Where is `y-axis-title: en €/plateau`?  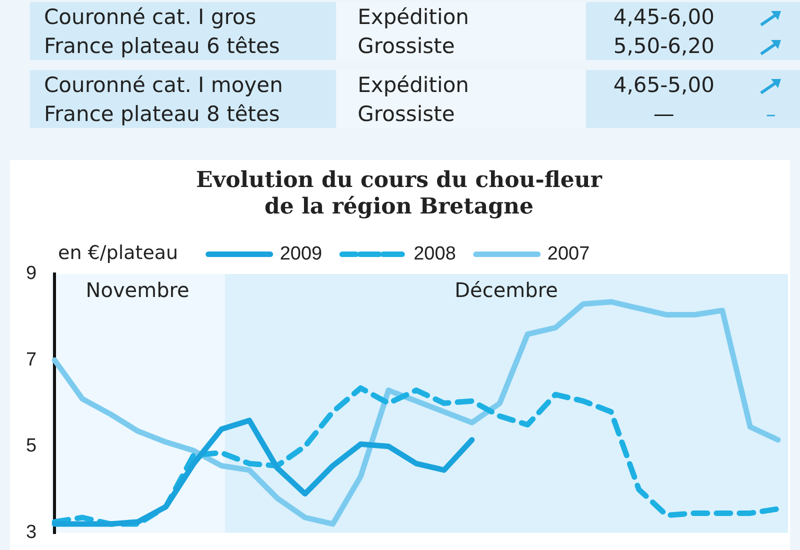 y-axis-title: en €/plateau is located at coordinates (118, 253).